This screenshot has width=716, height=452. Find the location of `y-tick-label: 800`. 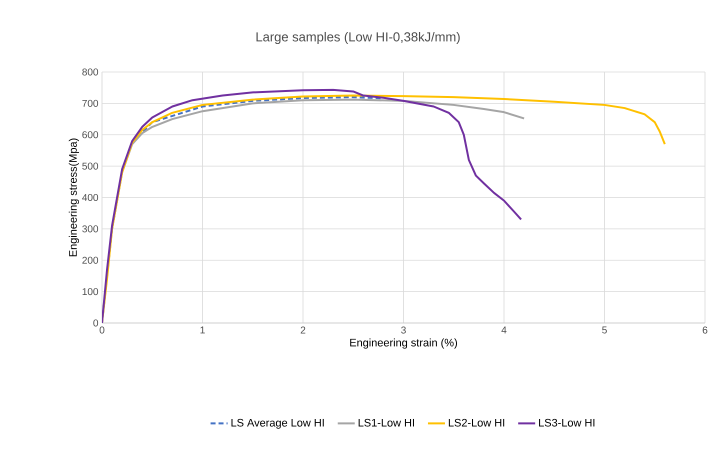

y-tick-label: 800 is located at coordinates (90, 72).